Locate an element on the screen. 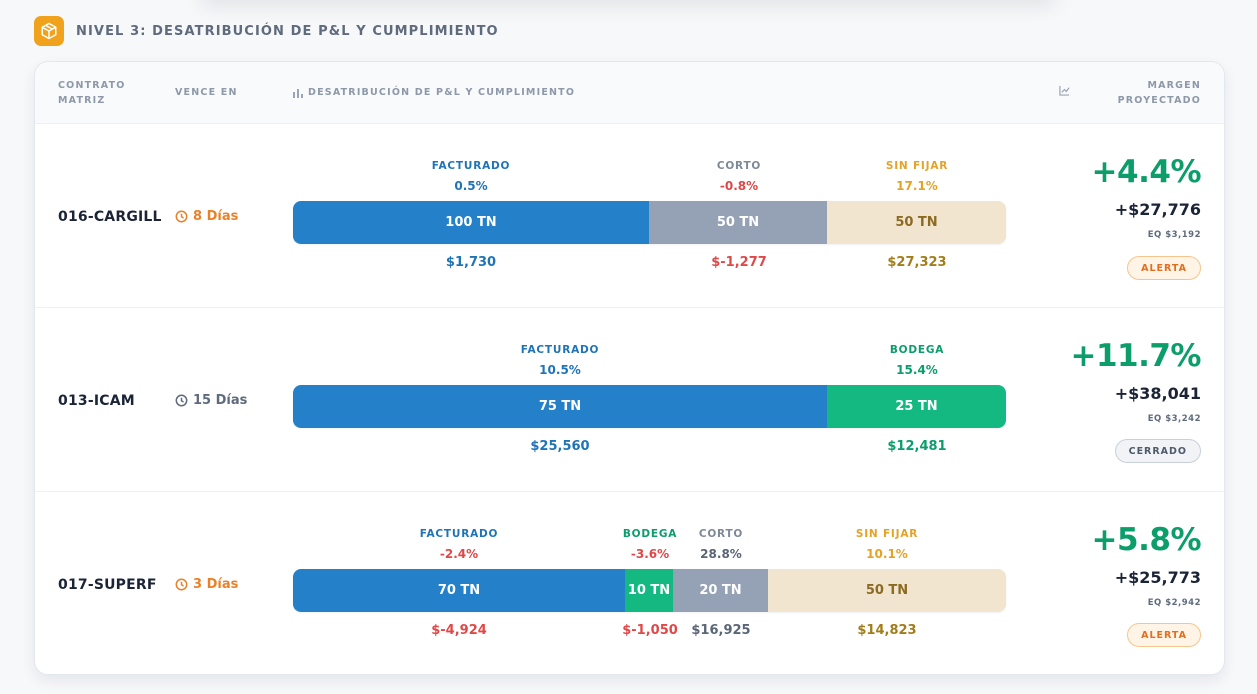  segment-corto: 20 TN is located at coordinates (720, 590).